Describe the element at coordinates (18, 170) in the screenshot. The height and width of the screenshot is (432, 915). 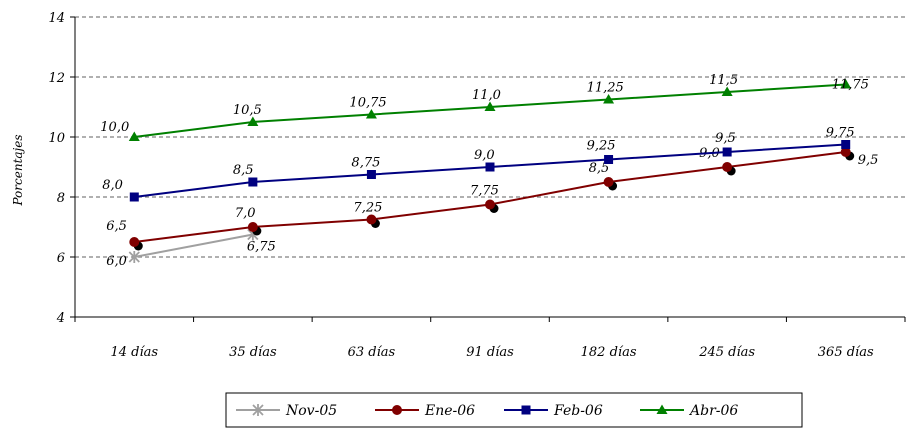
I see `y-axis-title: Porcentajes` at that location.